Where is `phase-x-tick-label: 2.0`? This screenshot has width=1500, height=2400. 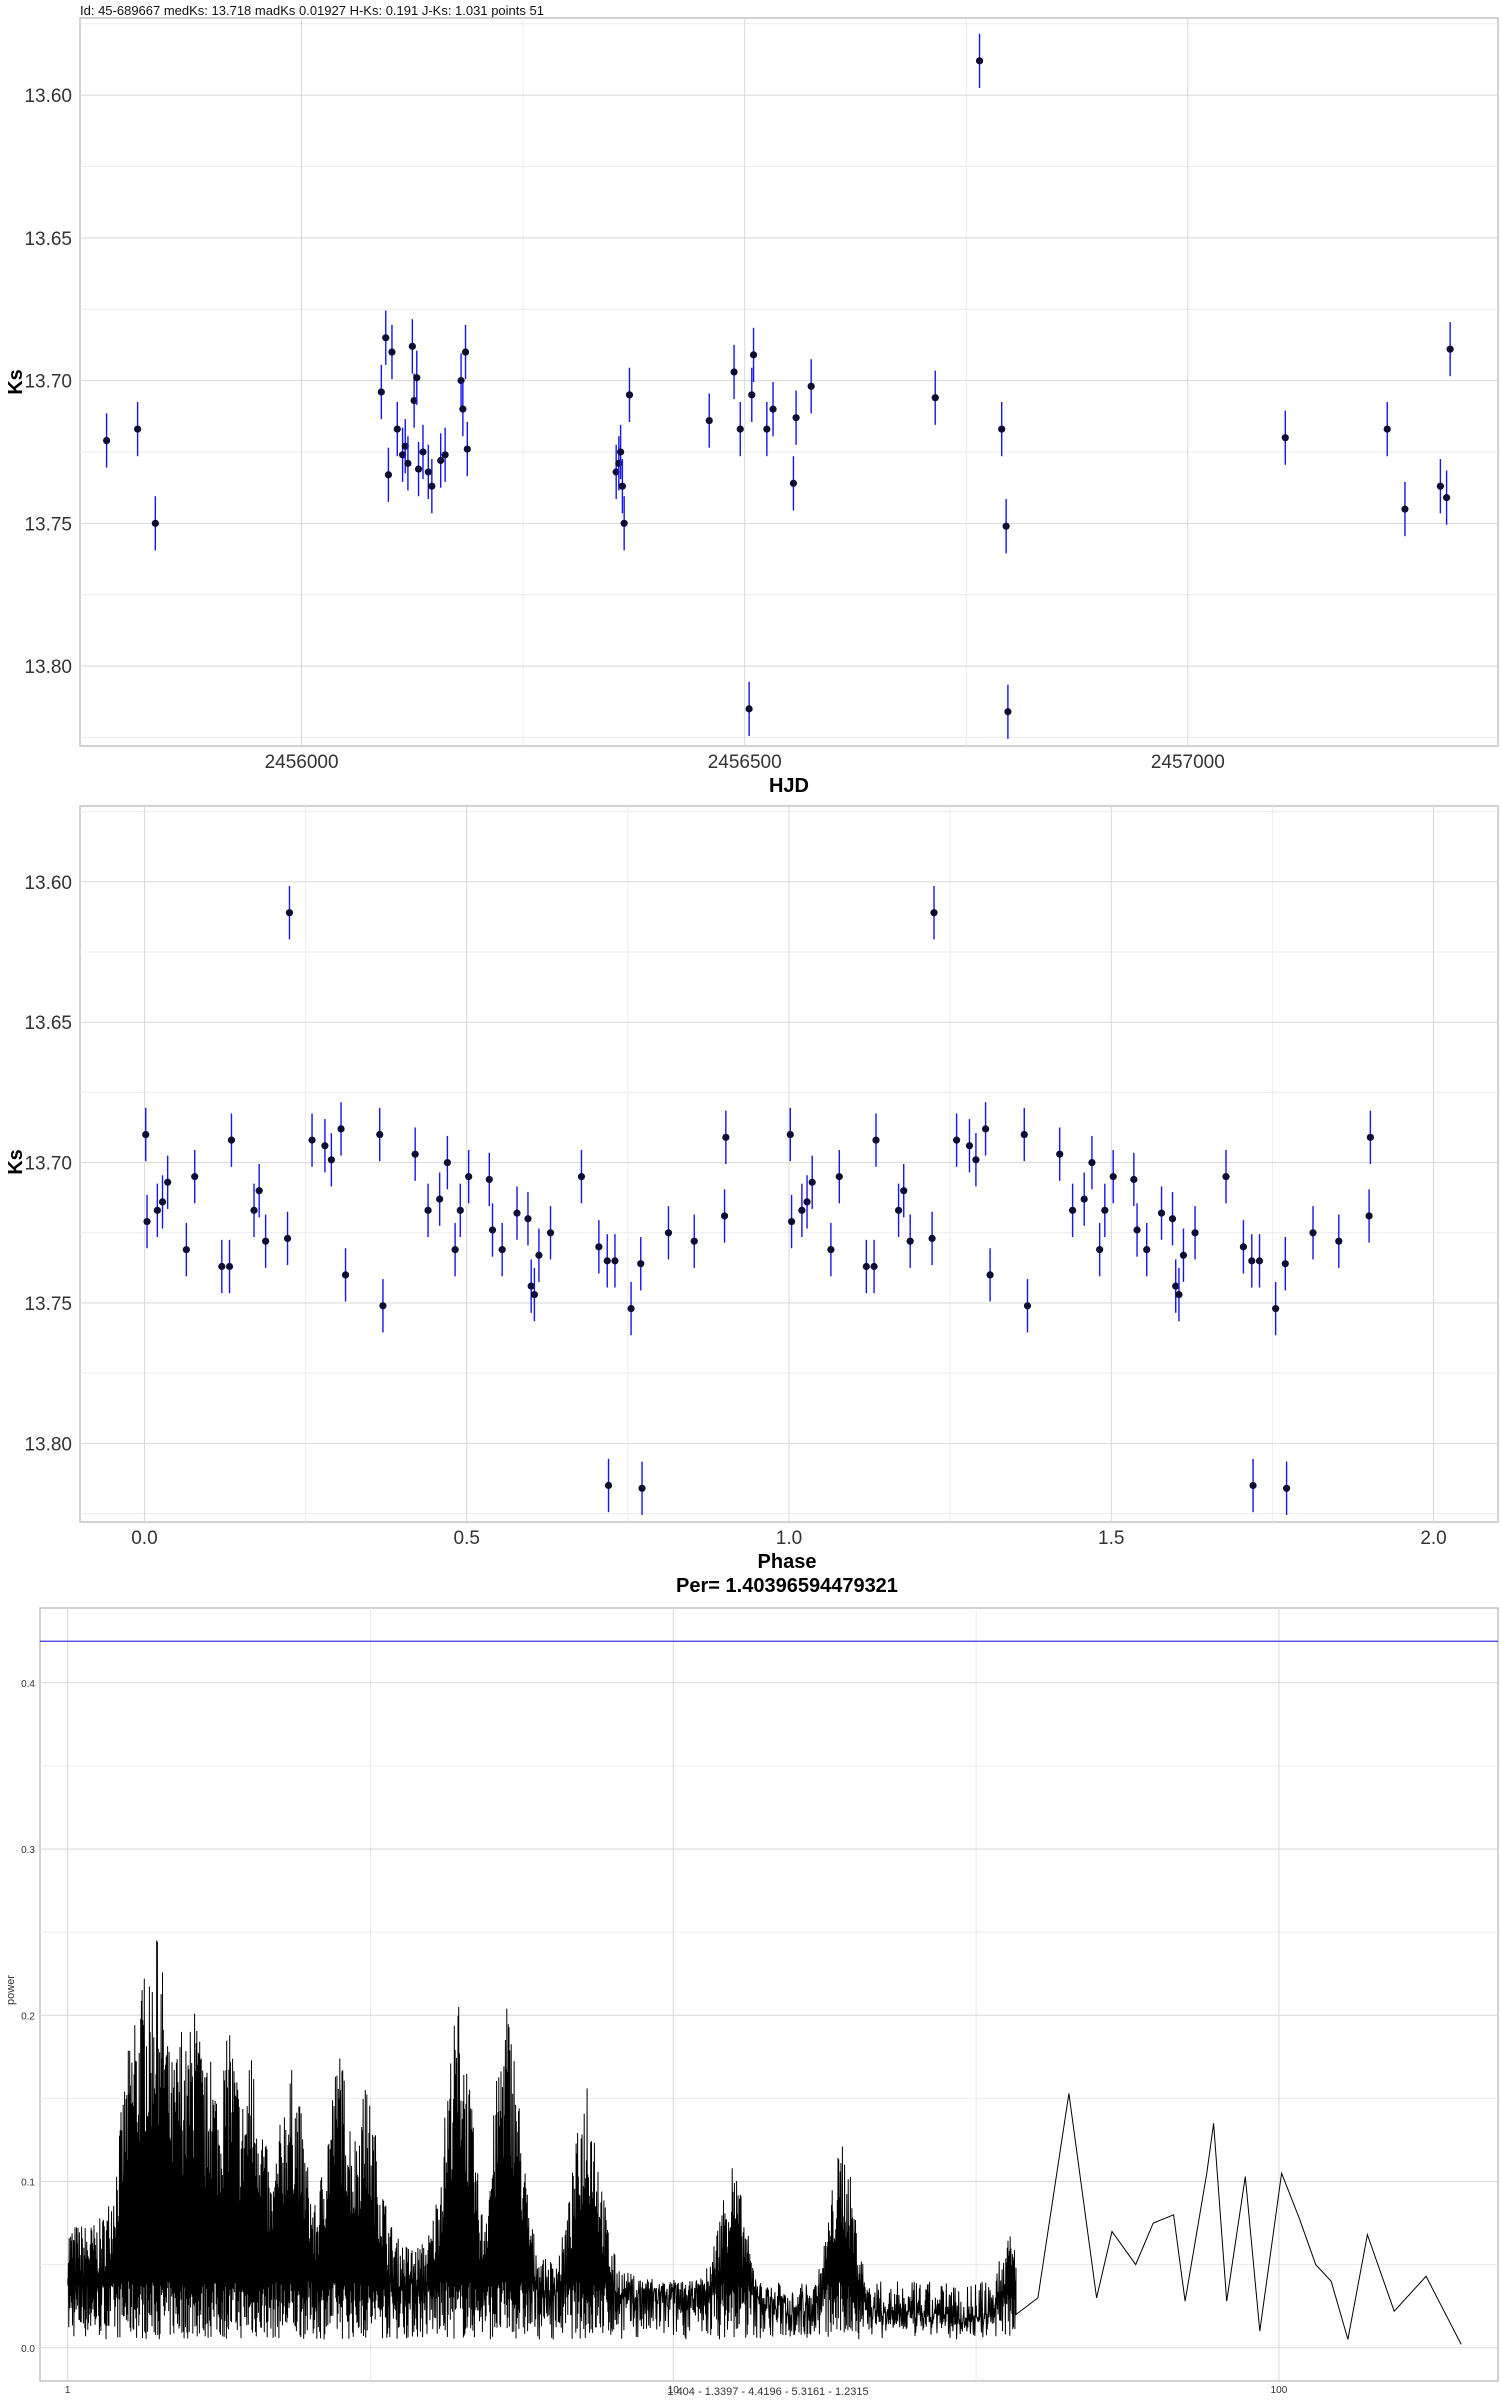 phase-x-tick-label: 2.0 is located at coordinates (1433, 1538).